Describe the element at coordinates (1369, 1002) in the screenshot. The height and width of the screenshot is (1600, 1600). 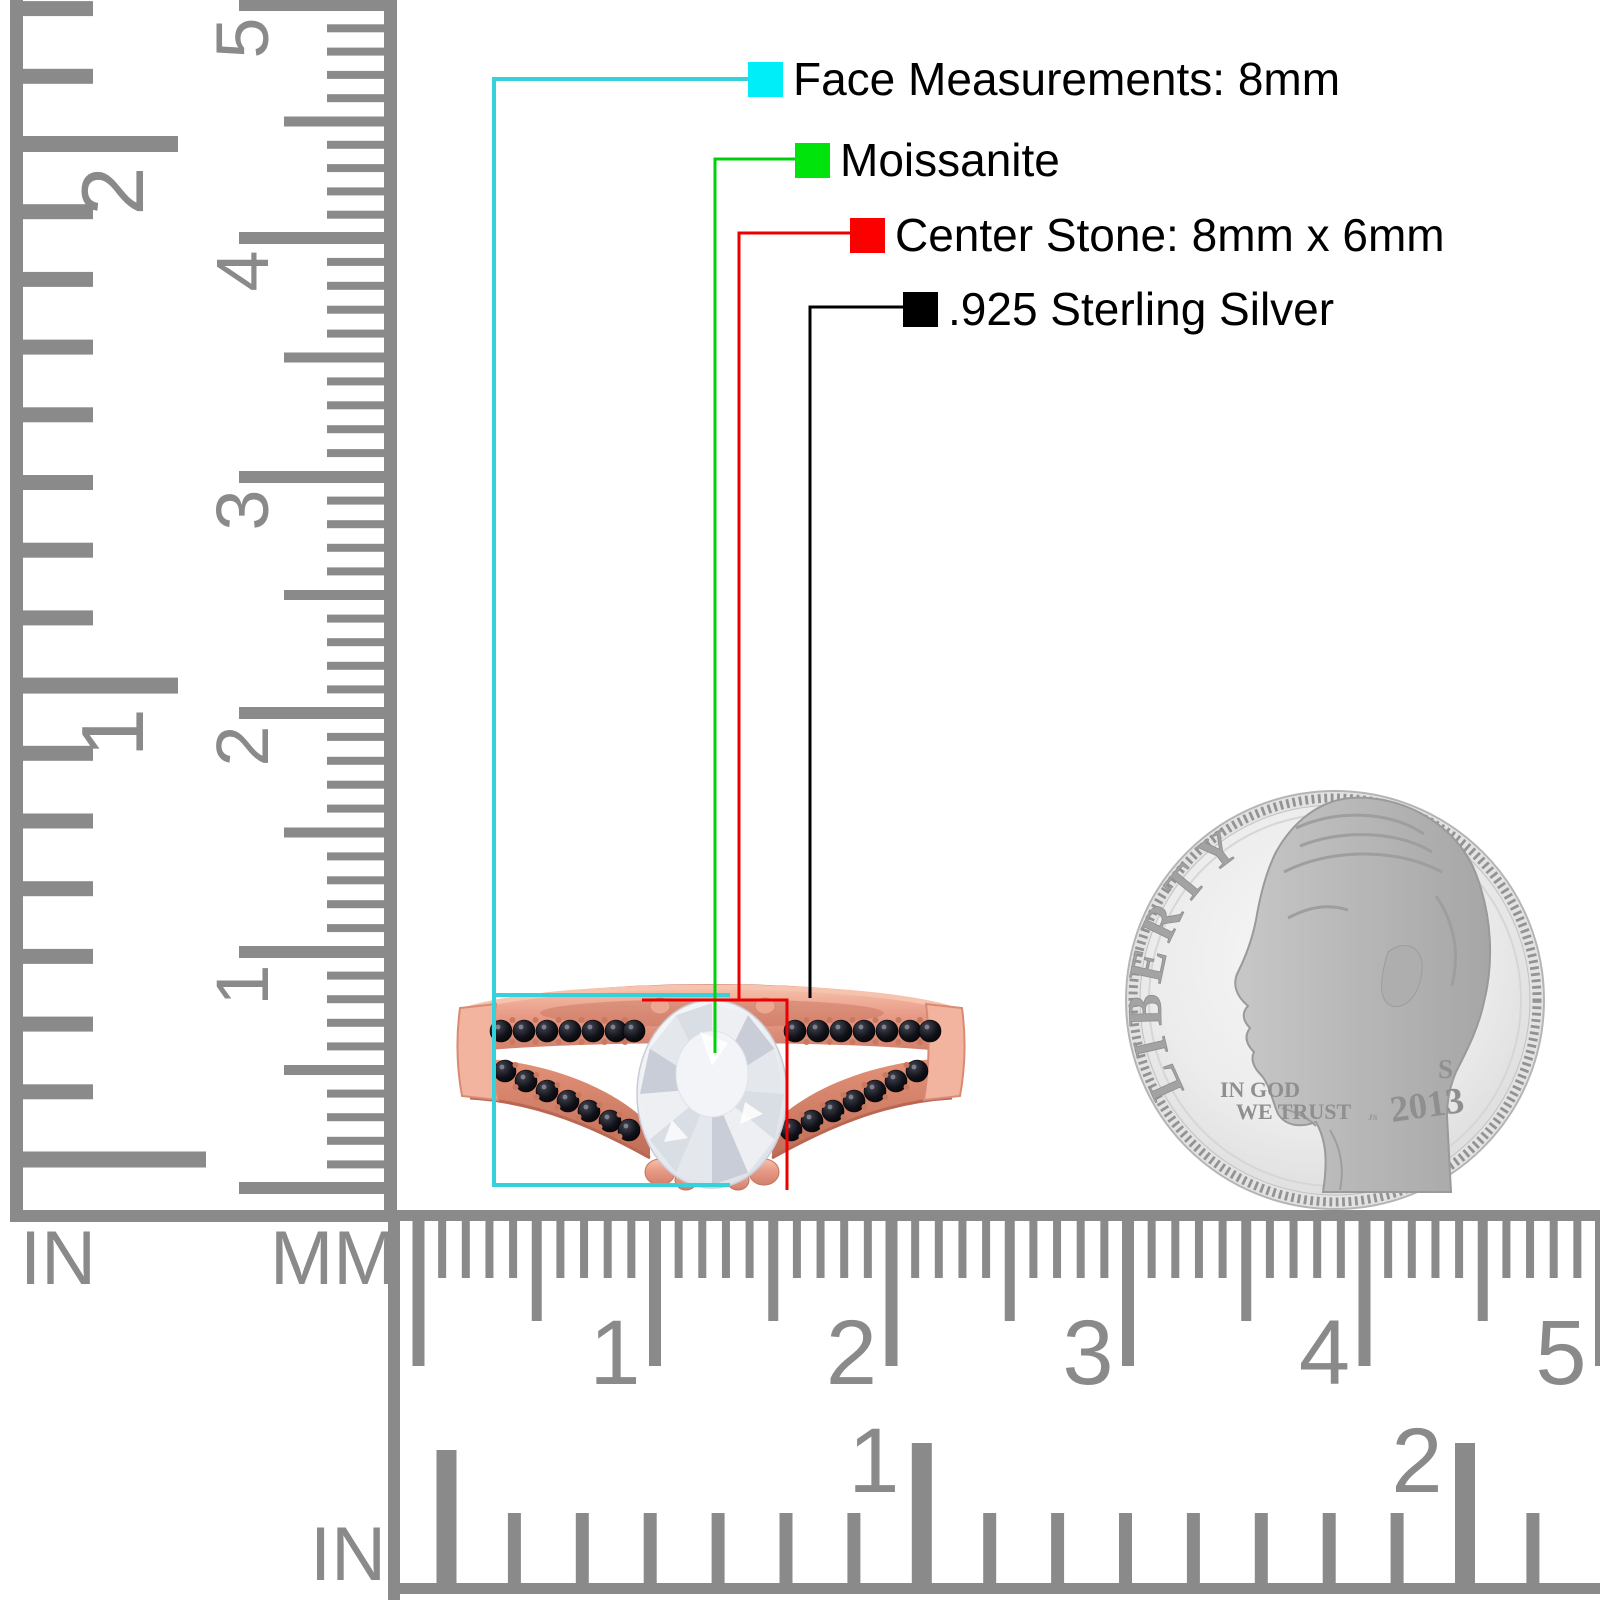
I see `portrait-hair-lines` at that location.